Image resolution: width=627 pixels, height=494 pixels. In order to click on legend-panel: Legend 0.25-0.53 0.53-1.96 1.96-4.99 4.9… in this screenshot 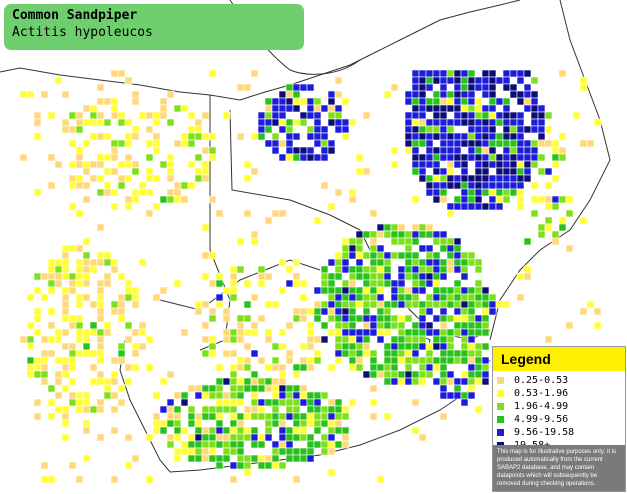, I will do `click(559, 419)`.